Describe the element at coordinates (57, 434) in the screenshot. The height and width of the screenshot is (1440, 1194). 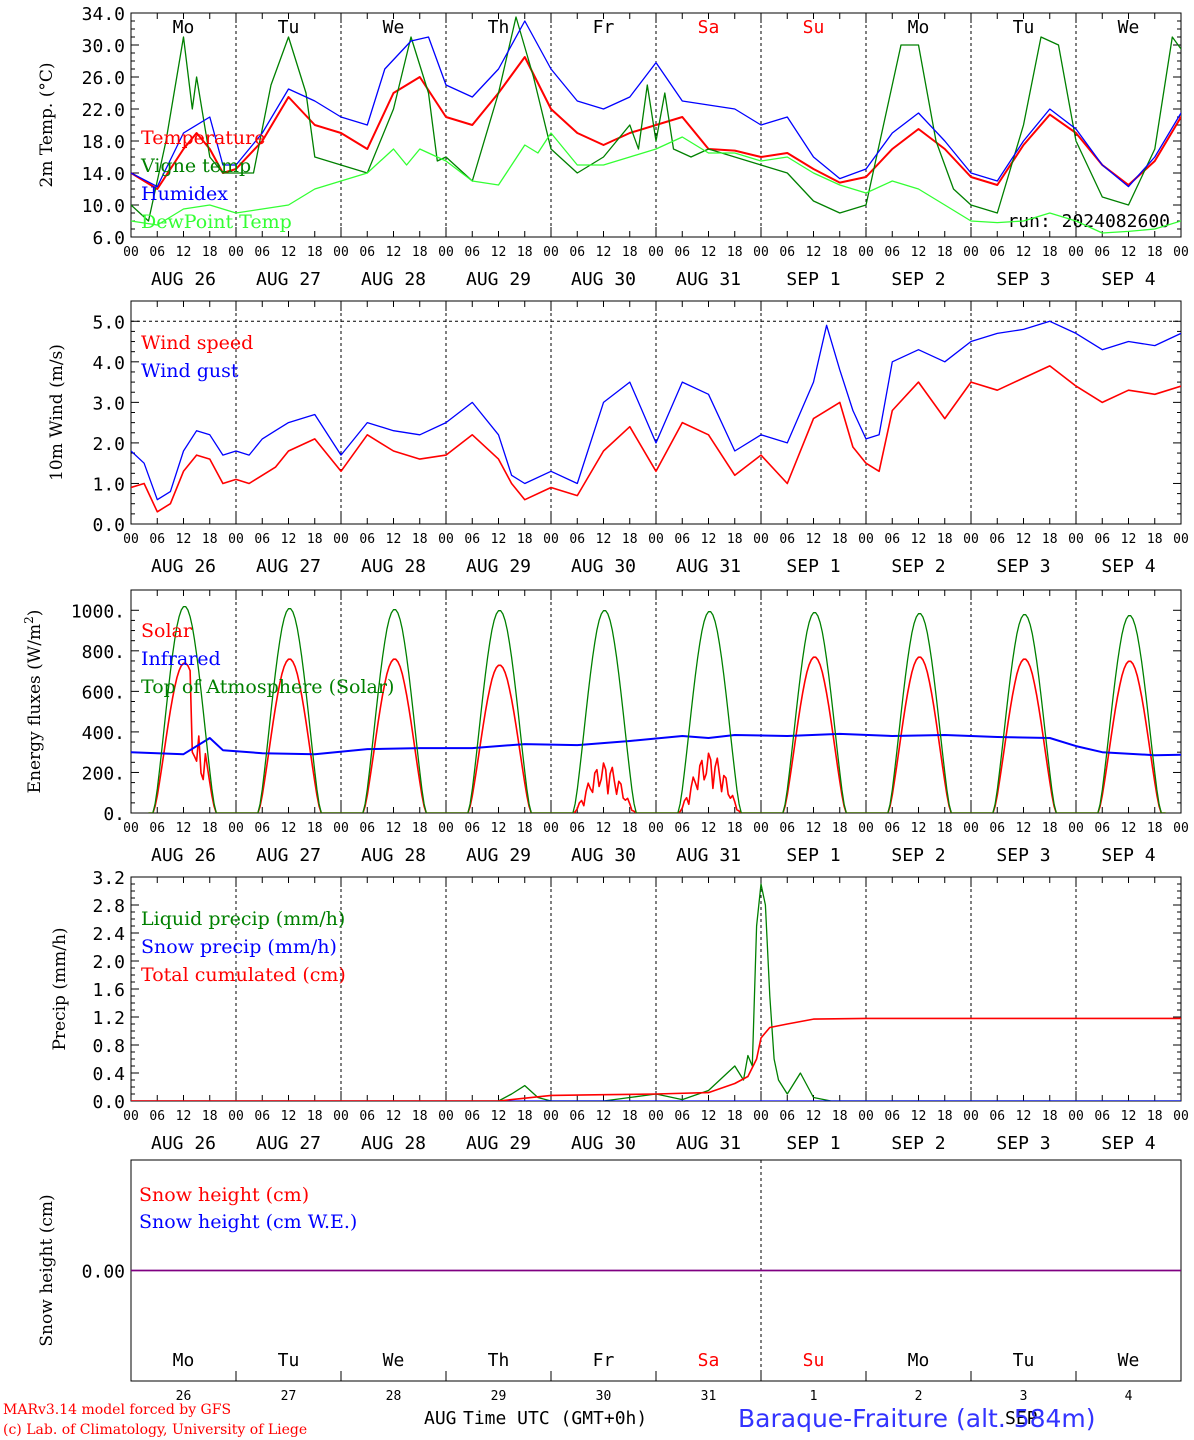
I see `y-axis-title-main: 10m Wind` at that location.